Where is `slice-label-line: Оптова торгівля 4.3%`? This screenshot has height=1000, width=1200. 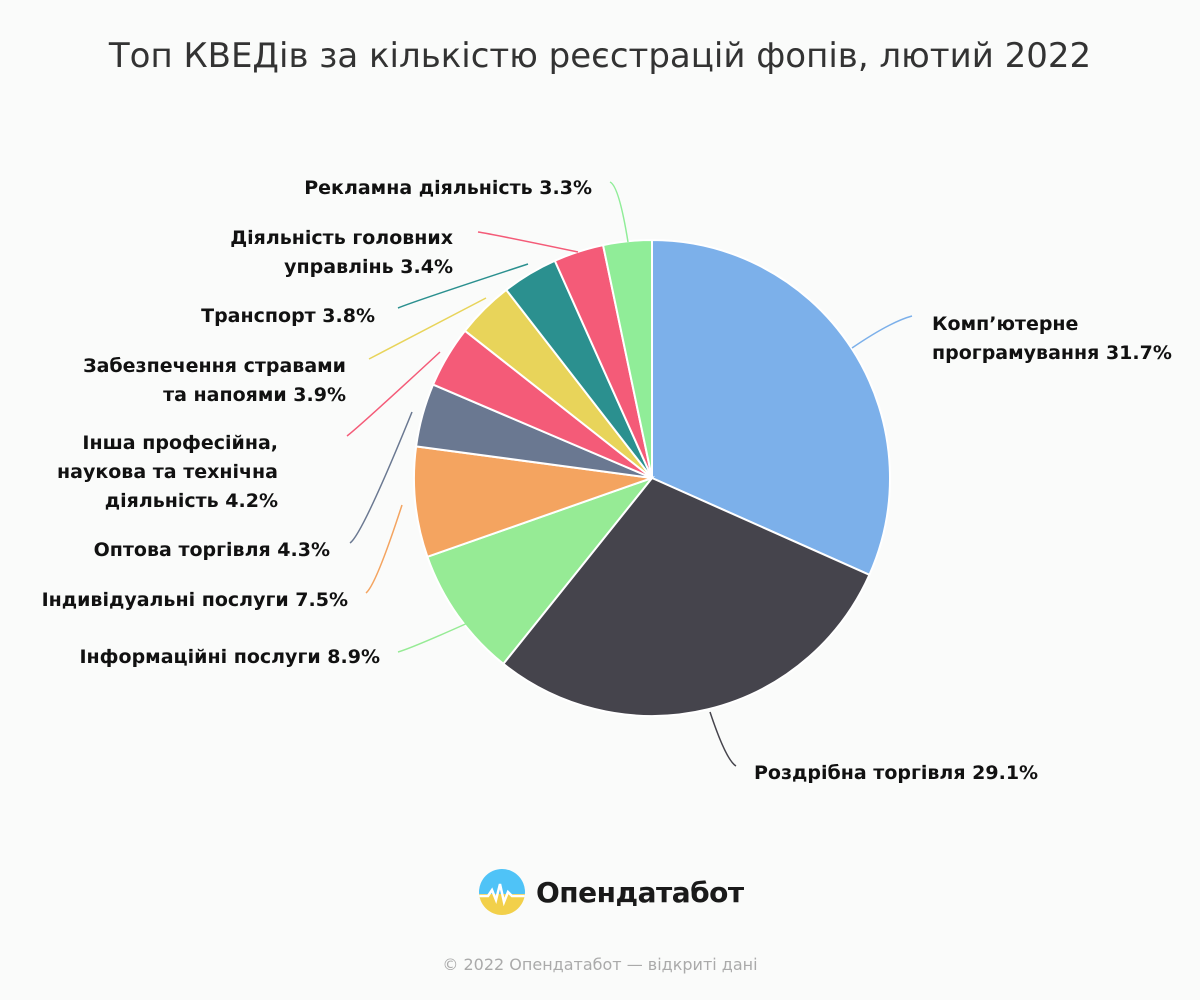
slice-label-line: Оптова торгівля 4.3% is located at coordinates (212, 550).